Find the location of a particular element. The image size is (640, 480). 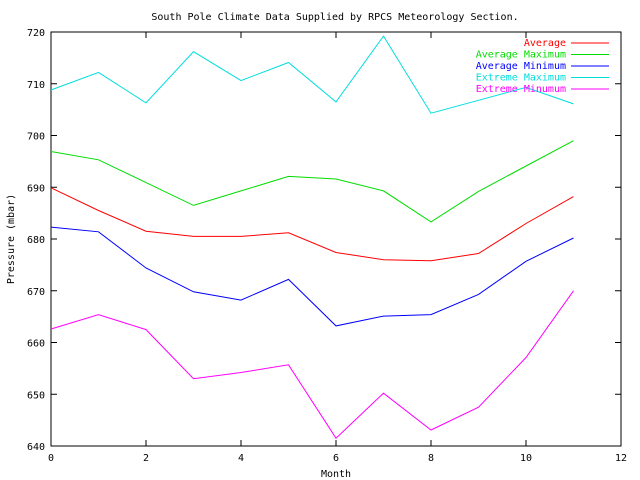

x-tick-label: 6 is located at coordinates (336, 458).